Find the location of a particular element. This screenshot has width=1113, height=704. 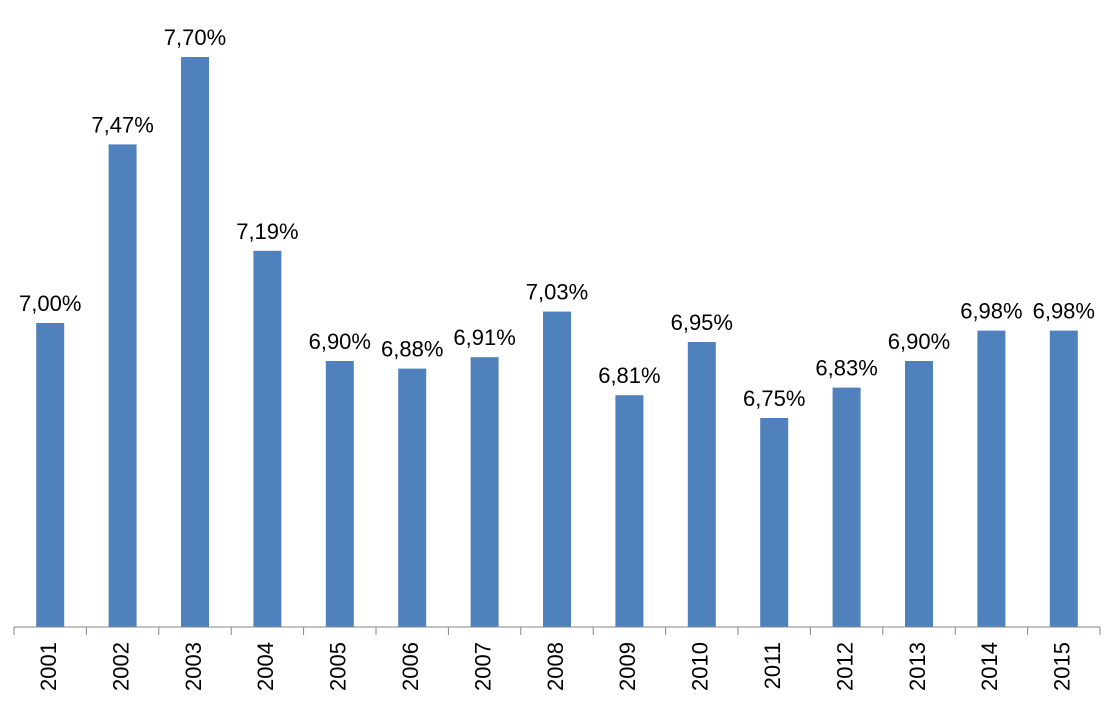

value-label: 6,81% is located at coordinates (629, 375).